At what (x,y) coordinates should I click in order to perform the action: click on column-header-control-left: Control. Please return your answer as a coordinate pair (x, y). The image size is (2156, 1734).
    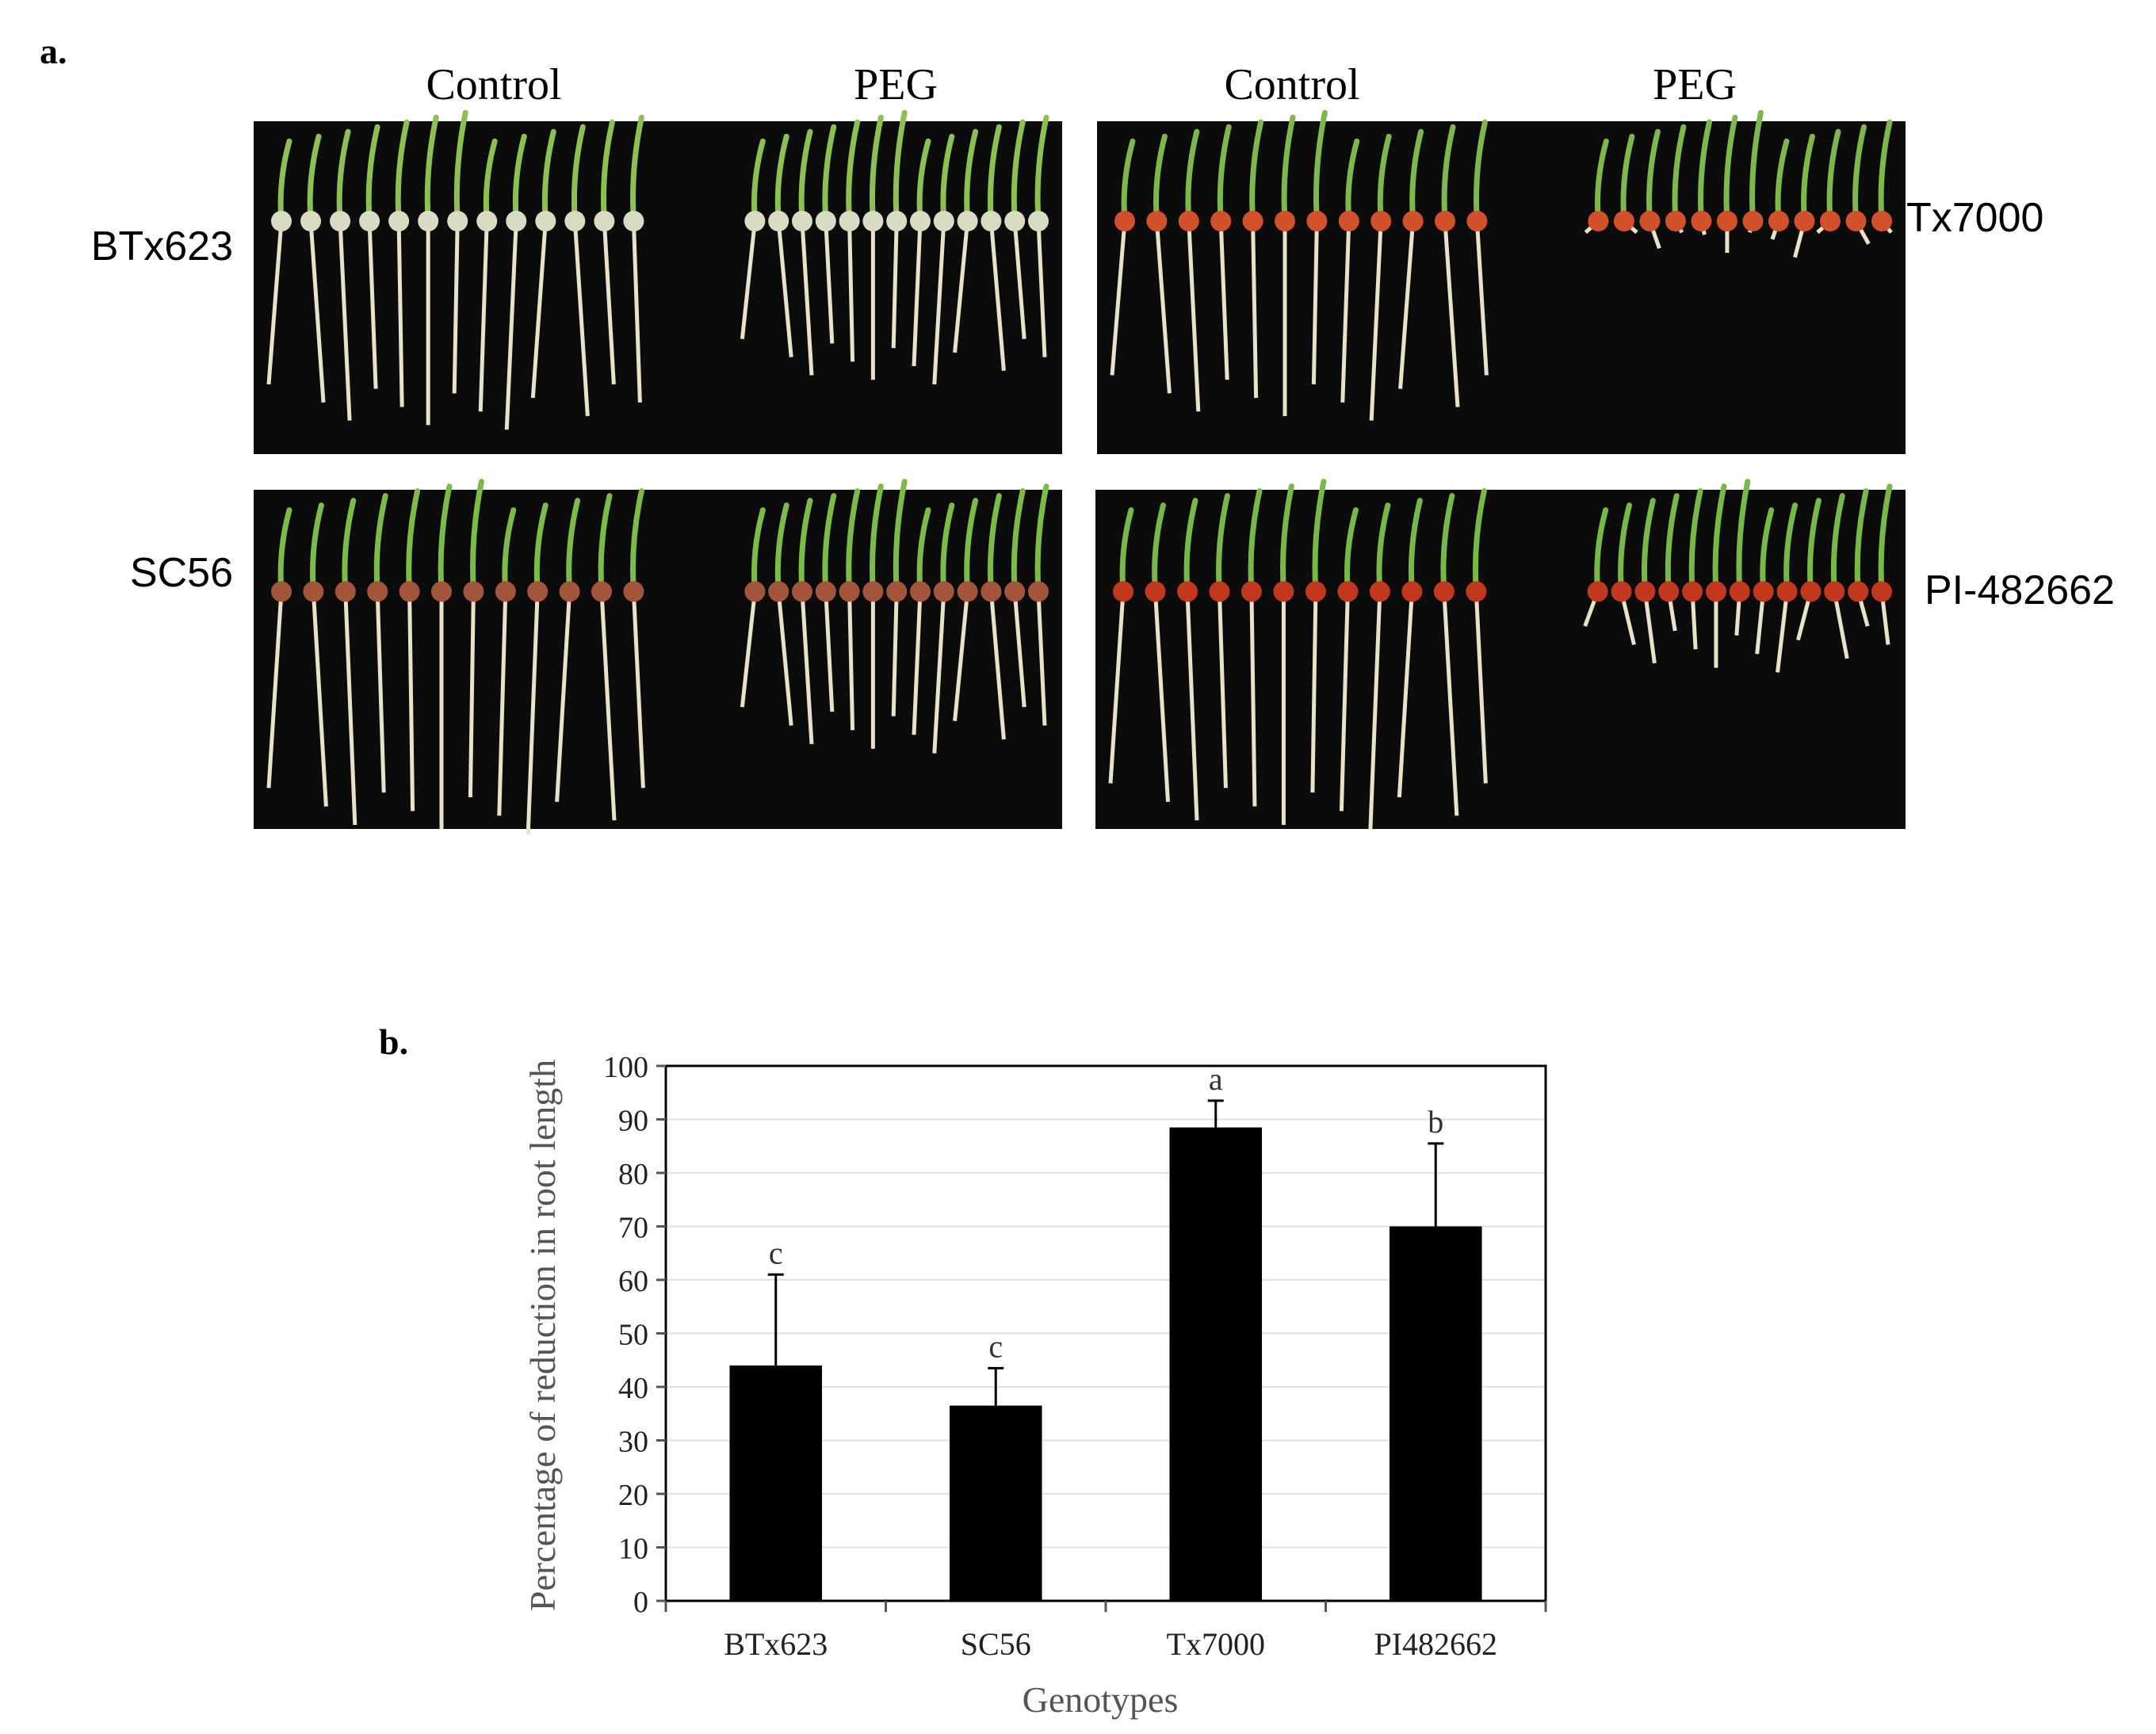
    Looking at the image, I should click on (493, 84).